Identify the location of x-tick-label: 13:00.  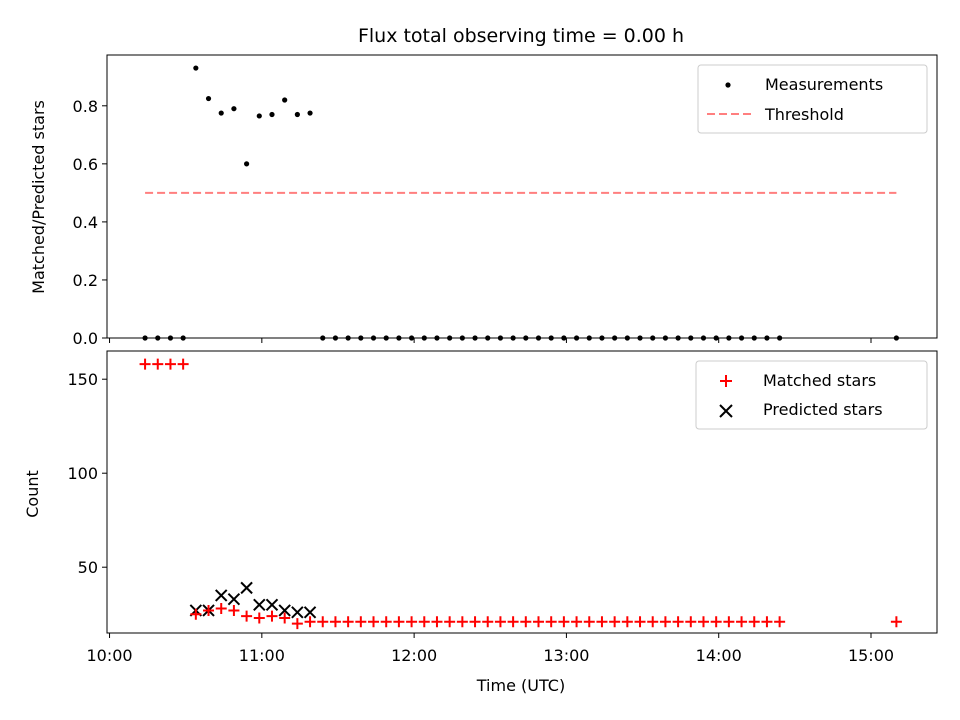
(566, 655).